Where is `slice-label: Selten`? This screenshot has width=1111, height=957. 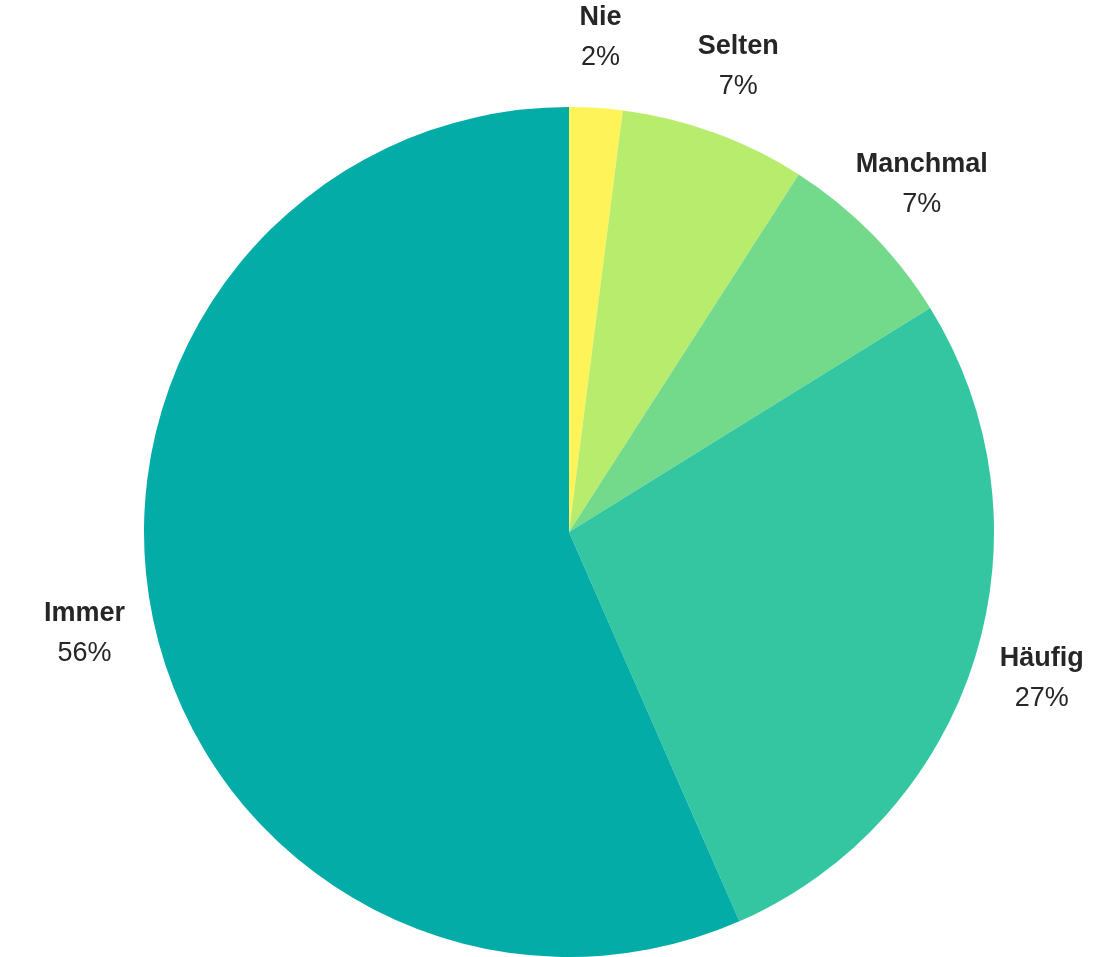 slice-label: Selten is located at coordinates (738, 45).